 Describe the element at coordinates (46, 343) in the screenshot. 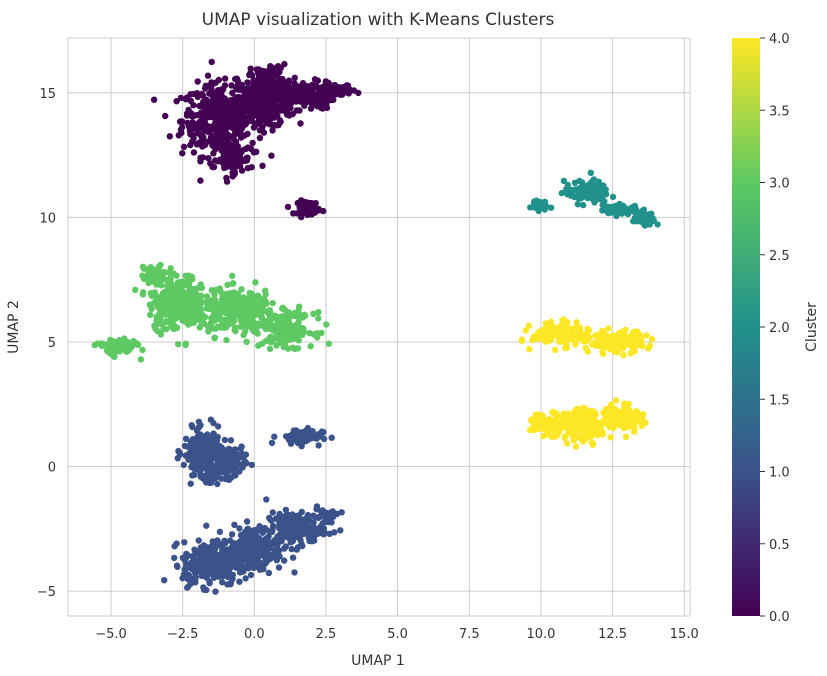

I see `y-tick-labels: −5 0 5 10 15` at that location.